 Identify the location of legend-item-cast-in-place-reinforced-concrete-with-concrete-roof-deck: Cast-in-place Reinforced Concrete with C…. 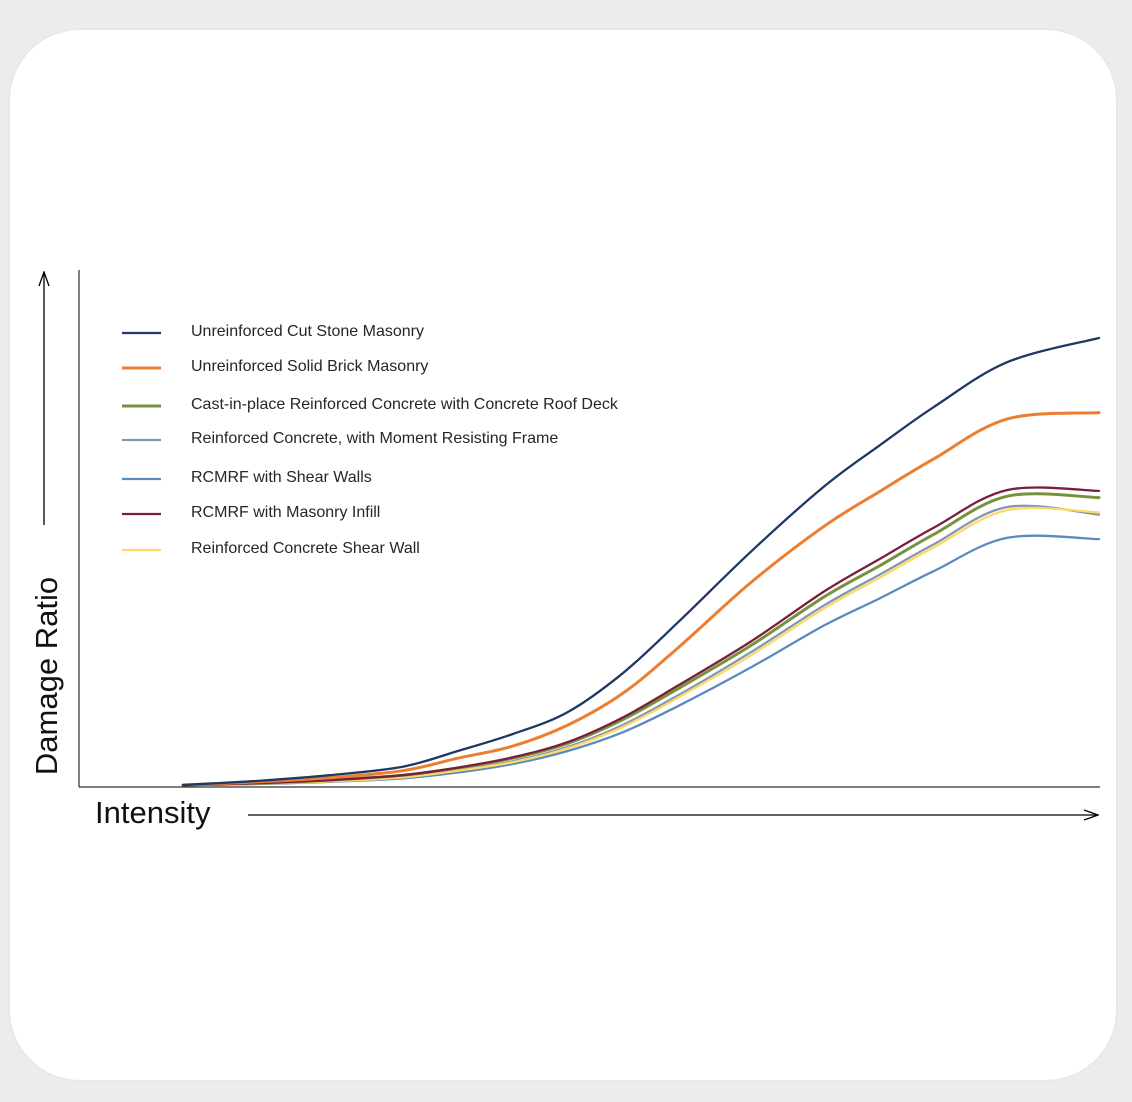
(370, 404).